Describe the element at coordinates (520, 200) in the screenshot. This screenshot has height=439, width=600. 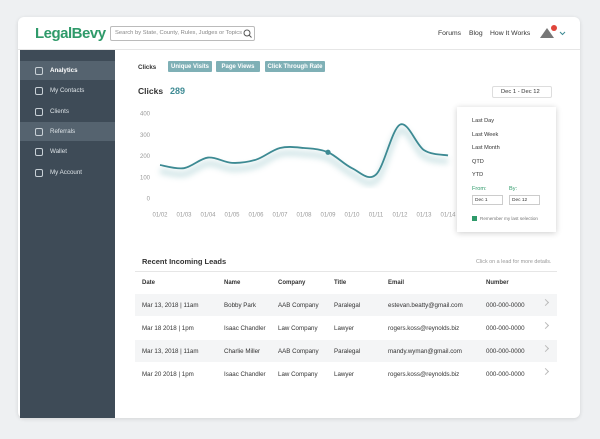
I see `date-input-value: Dec 12` at that location.